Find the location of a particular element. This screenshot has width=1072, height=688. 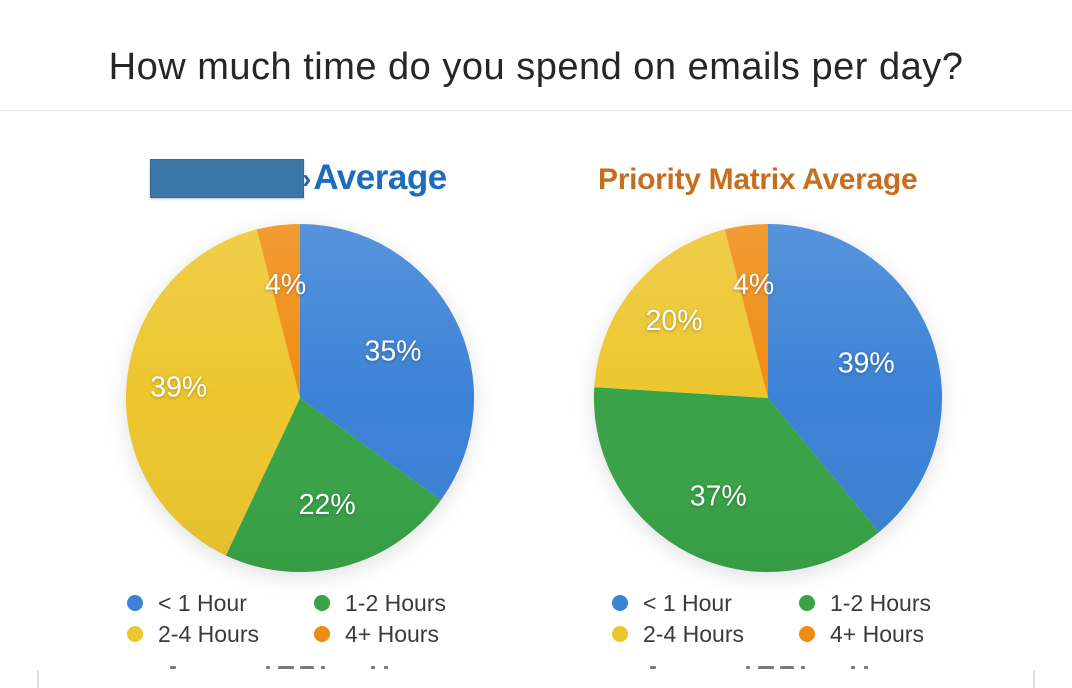

legend-right: < 1 Hour 1-2 Hours 2-4 Hours 4+ Hours is located at coordinates (771, 618).